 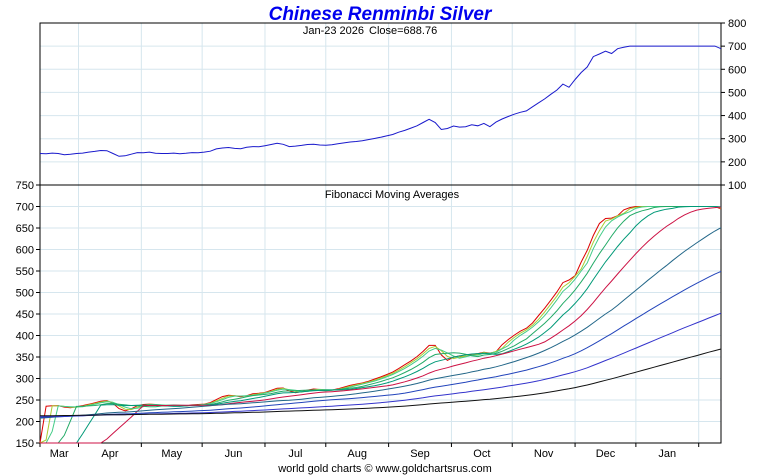 What do you see at coordinates (737, 140) in the screenshot?
I see `top-y-tick-label: 300` at bounding box center [737, 140].